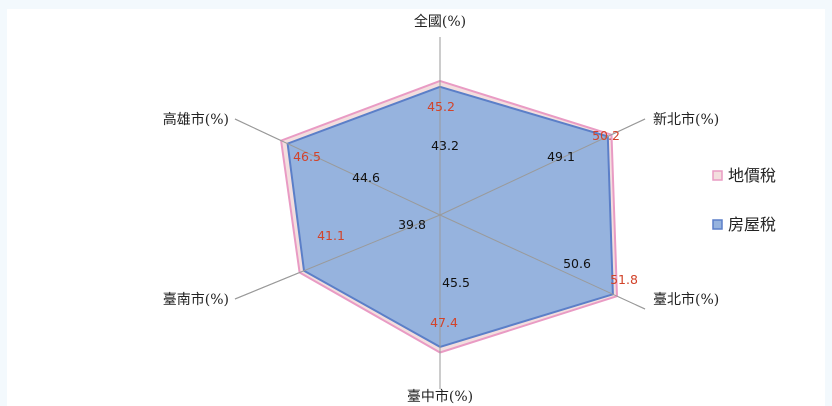 The height and width of the screenshot is (406, 832). I want to click on axis-line-overlay-kaohsiung, so click(337, 167).